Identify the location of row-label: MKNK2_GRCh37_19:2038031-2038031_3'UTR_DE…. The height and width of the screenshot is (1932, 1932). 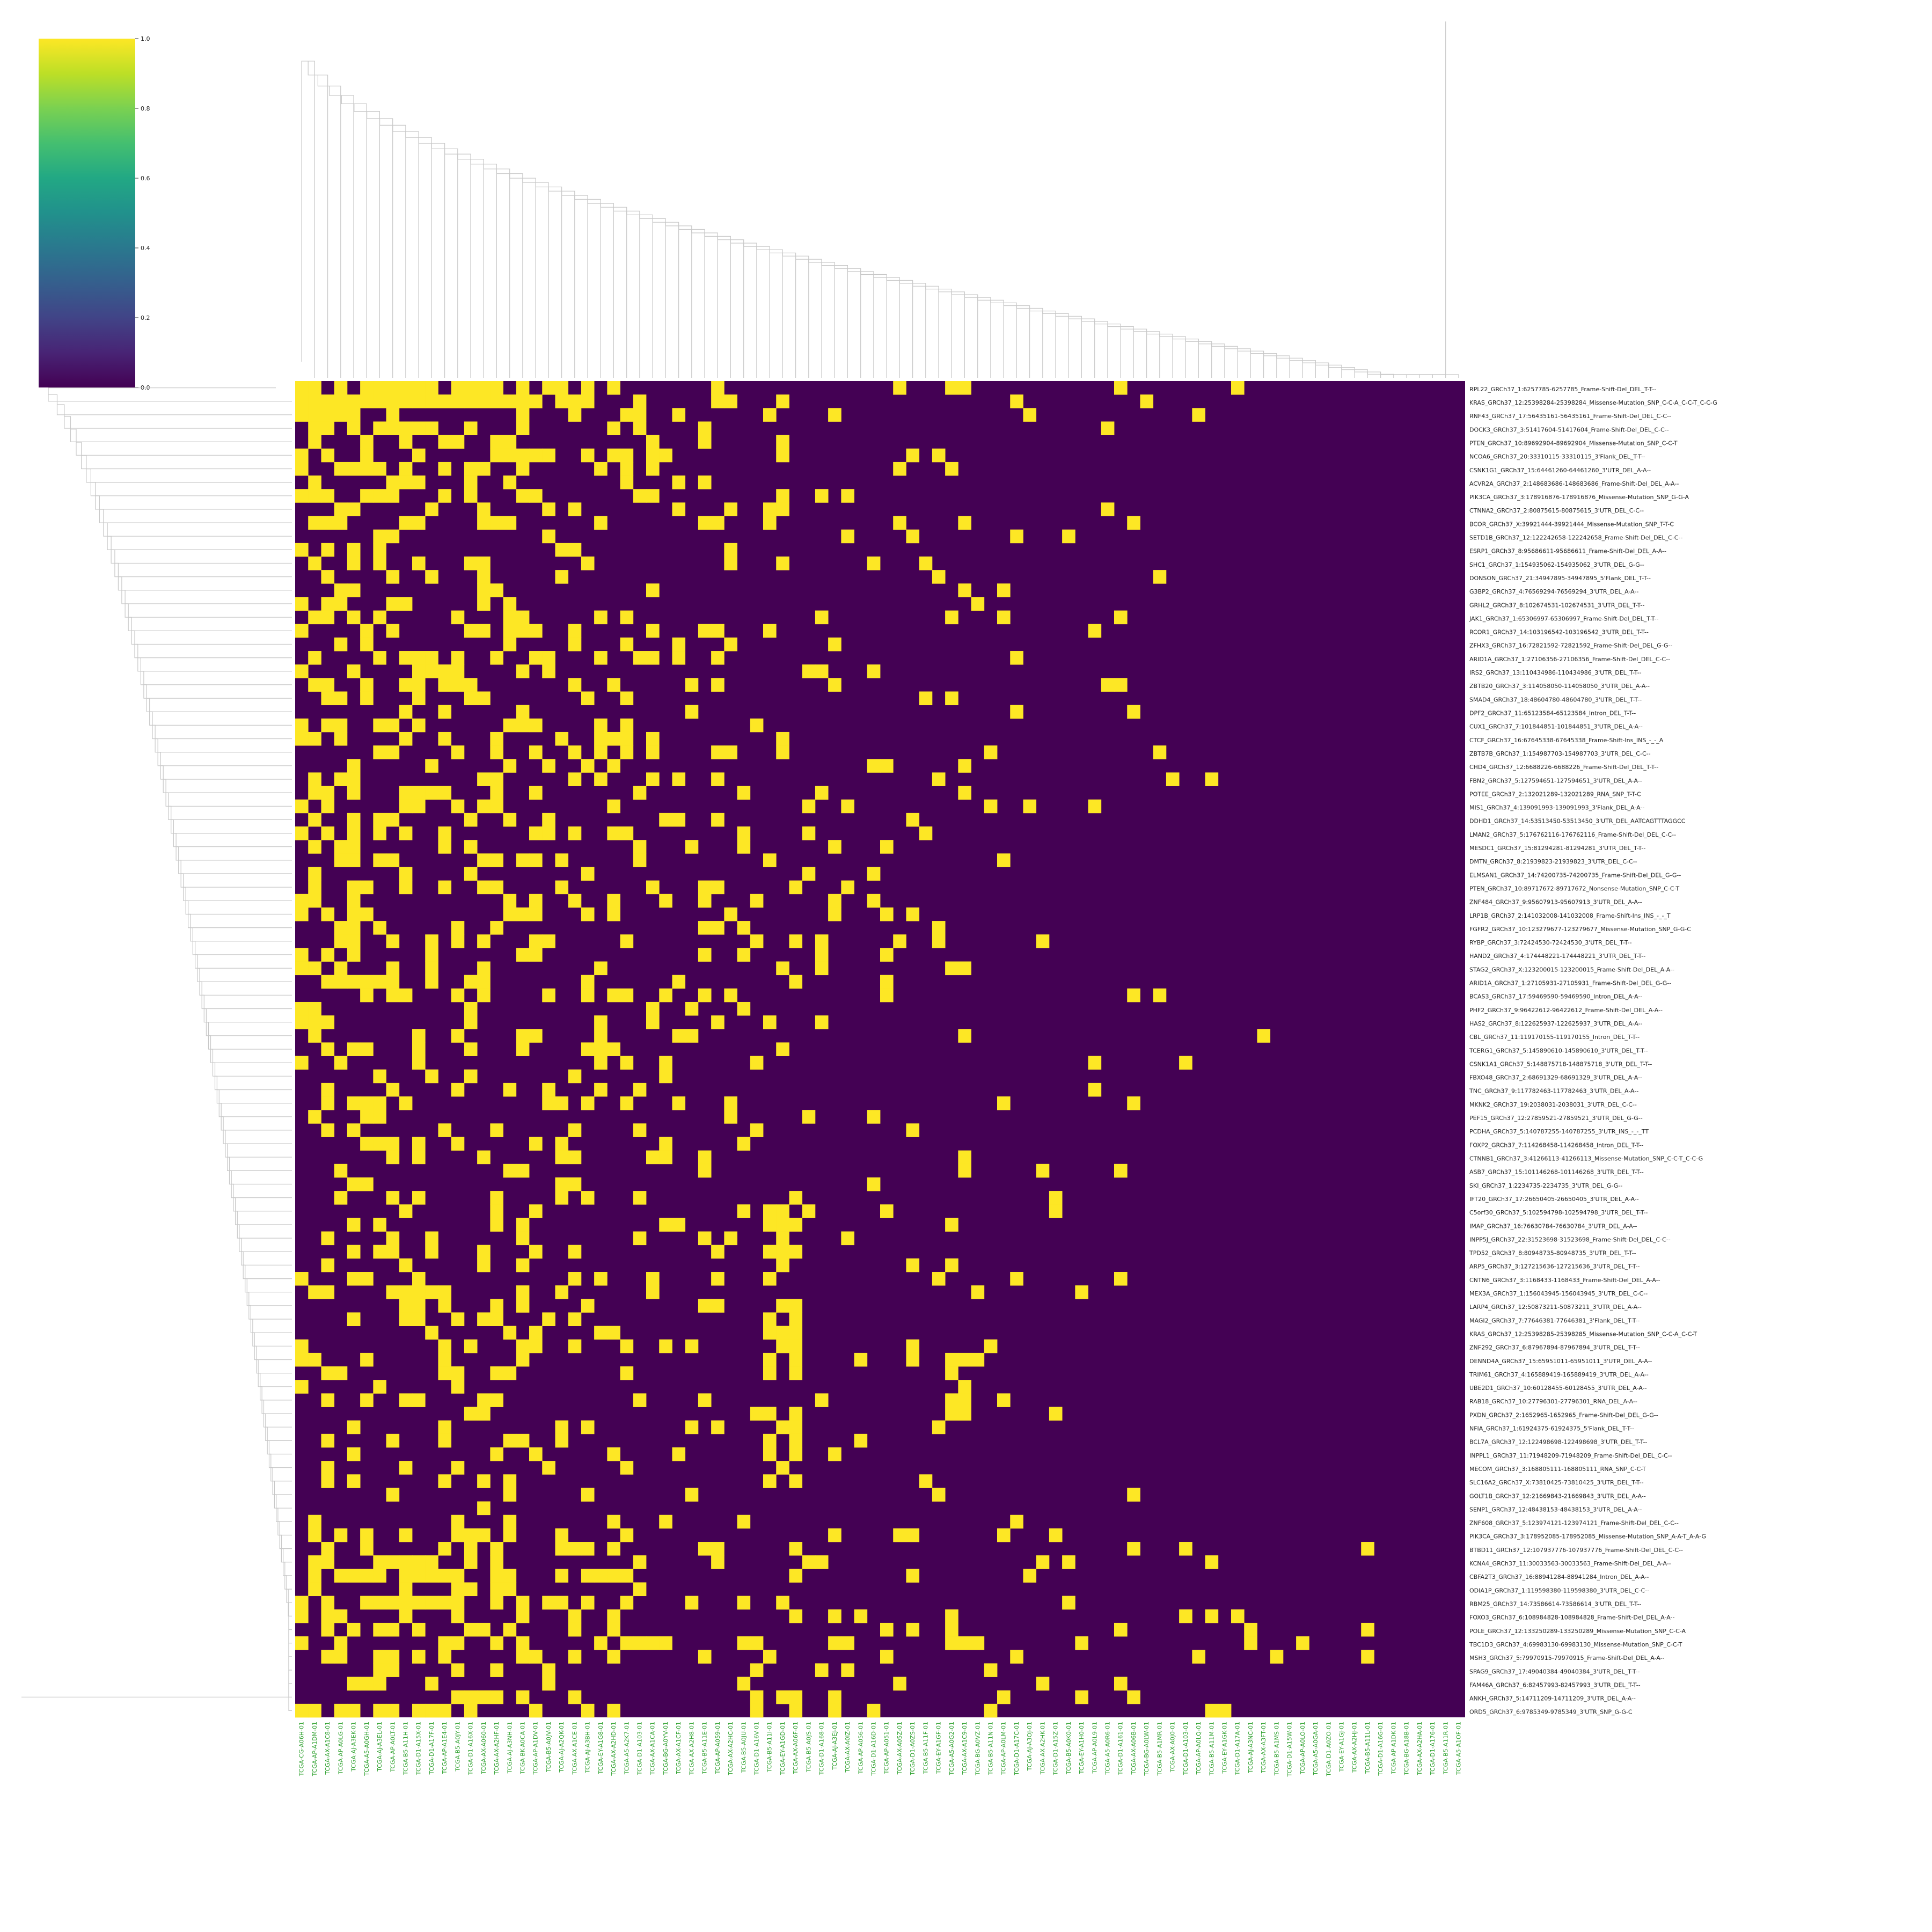
(1553, 1104).